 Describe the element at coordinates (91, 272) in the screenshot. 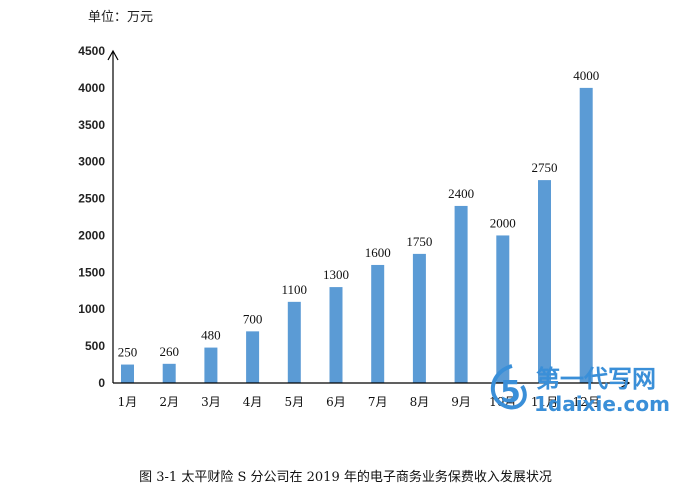

I see `y-tick-label: 1500` at that location.